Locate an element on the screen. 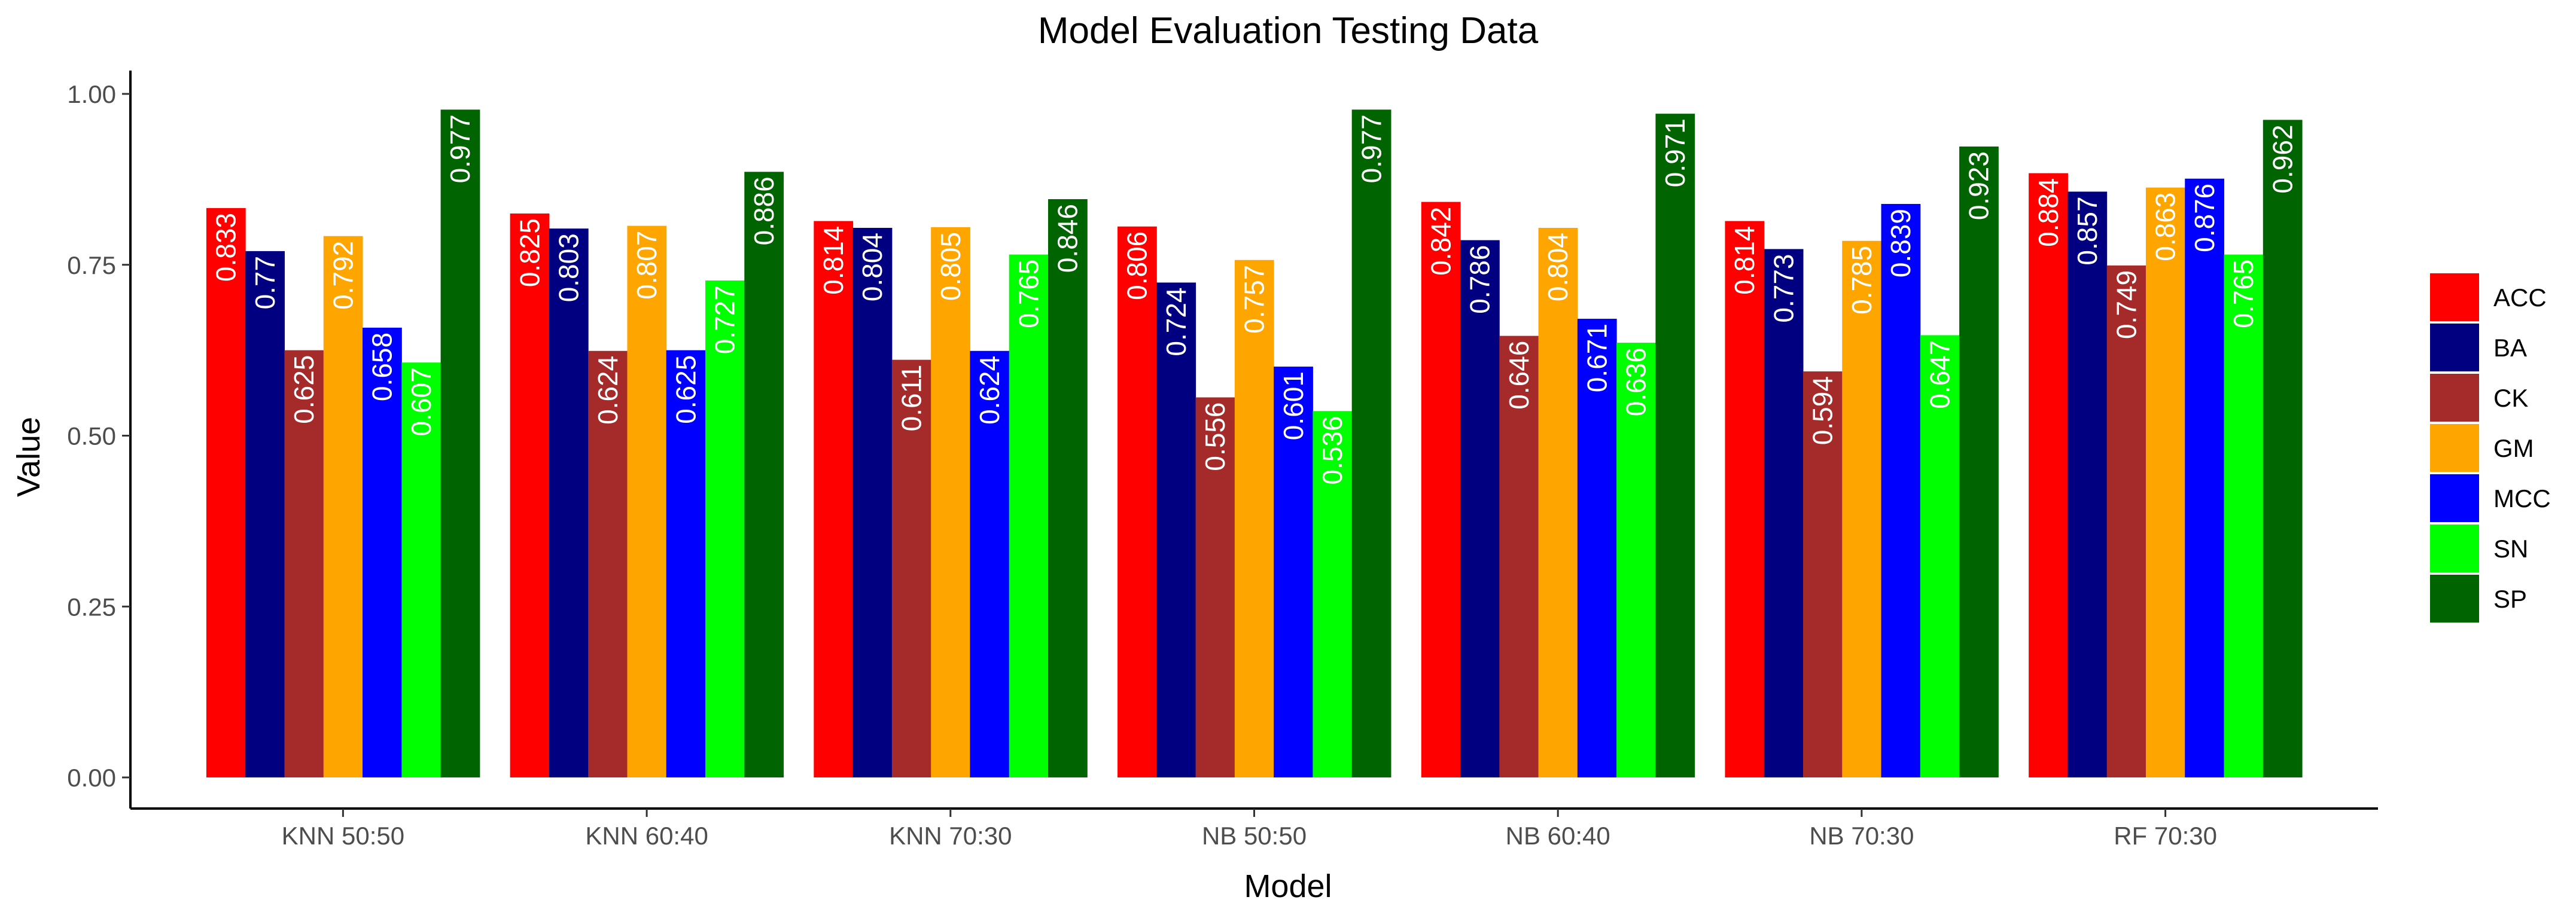 This screenshot has height=909, width=2576. data-label: 0.536 is located at coordinates (1332, 450).